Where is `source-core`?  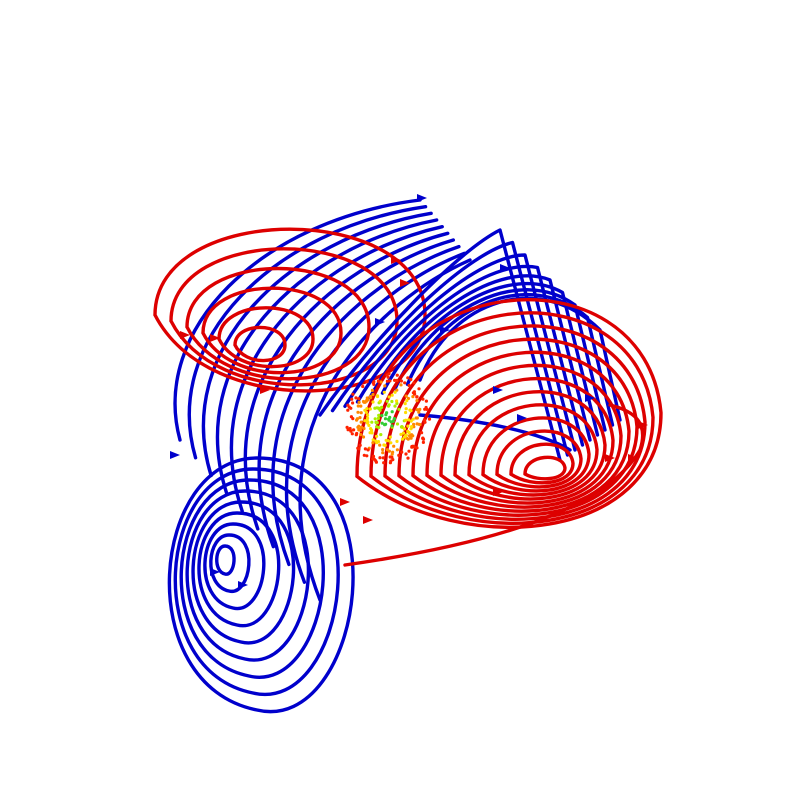 source-core is located at coordinates (388, 418).